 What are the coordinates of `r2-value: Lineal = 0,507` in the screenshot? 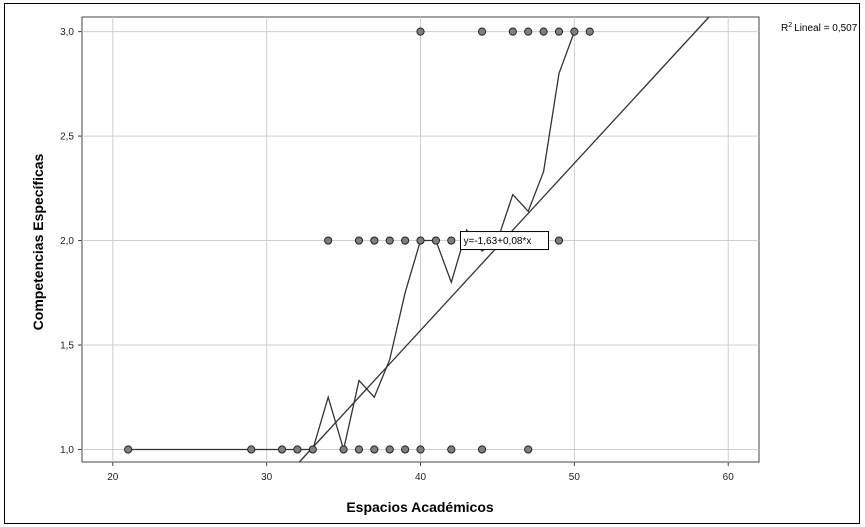 It's located at (826, 28).